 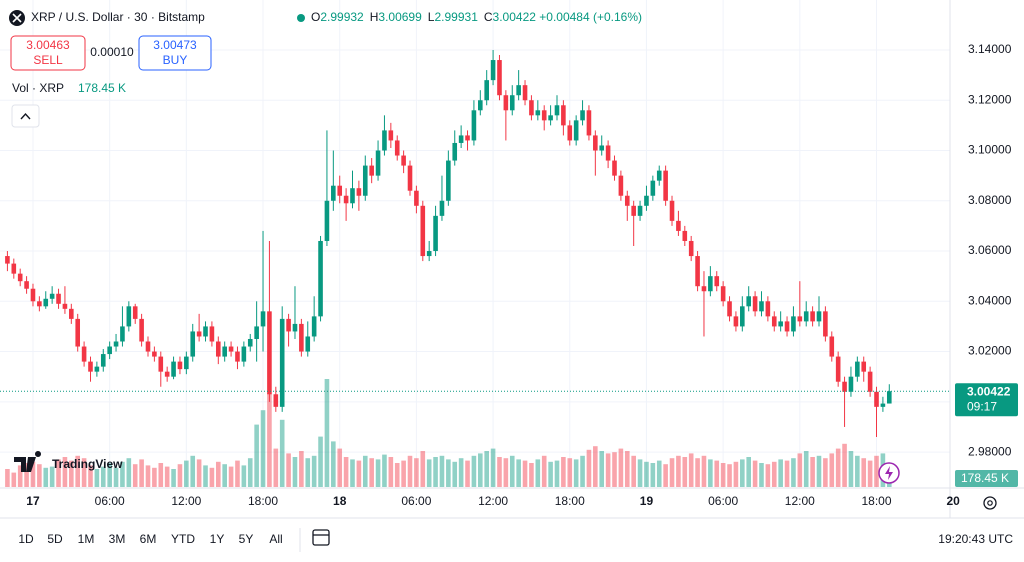 What do you see at coordinates (175, 60) in the screenshot?
I see `buy-label: BUY` at bounding box center [175, 60].